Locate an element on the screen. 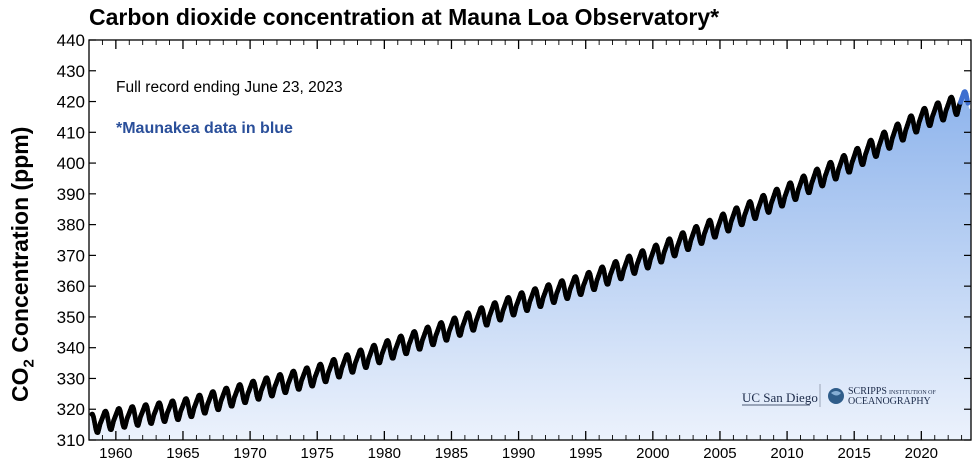  y-tick-label: 420 is located at coordinates (71, 102).